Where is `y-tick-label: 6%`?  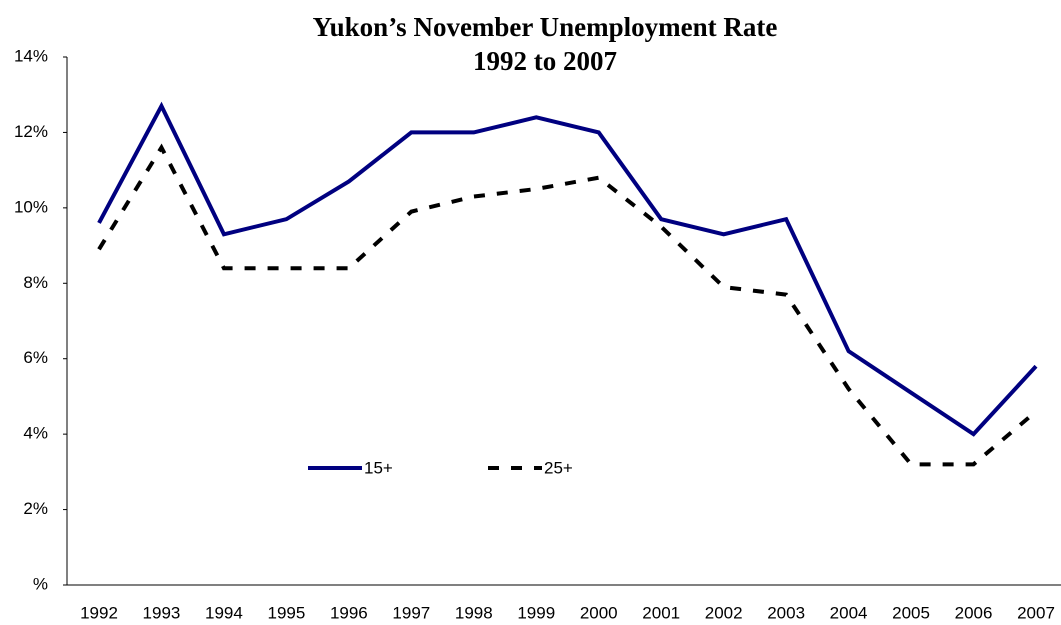 y-tick-label: 6% is located at coordinates (35, 357).